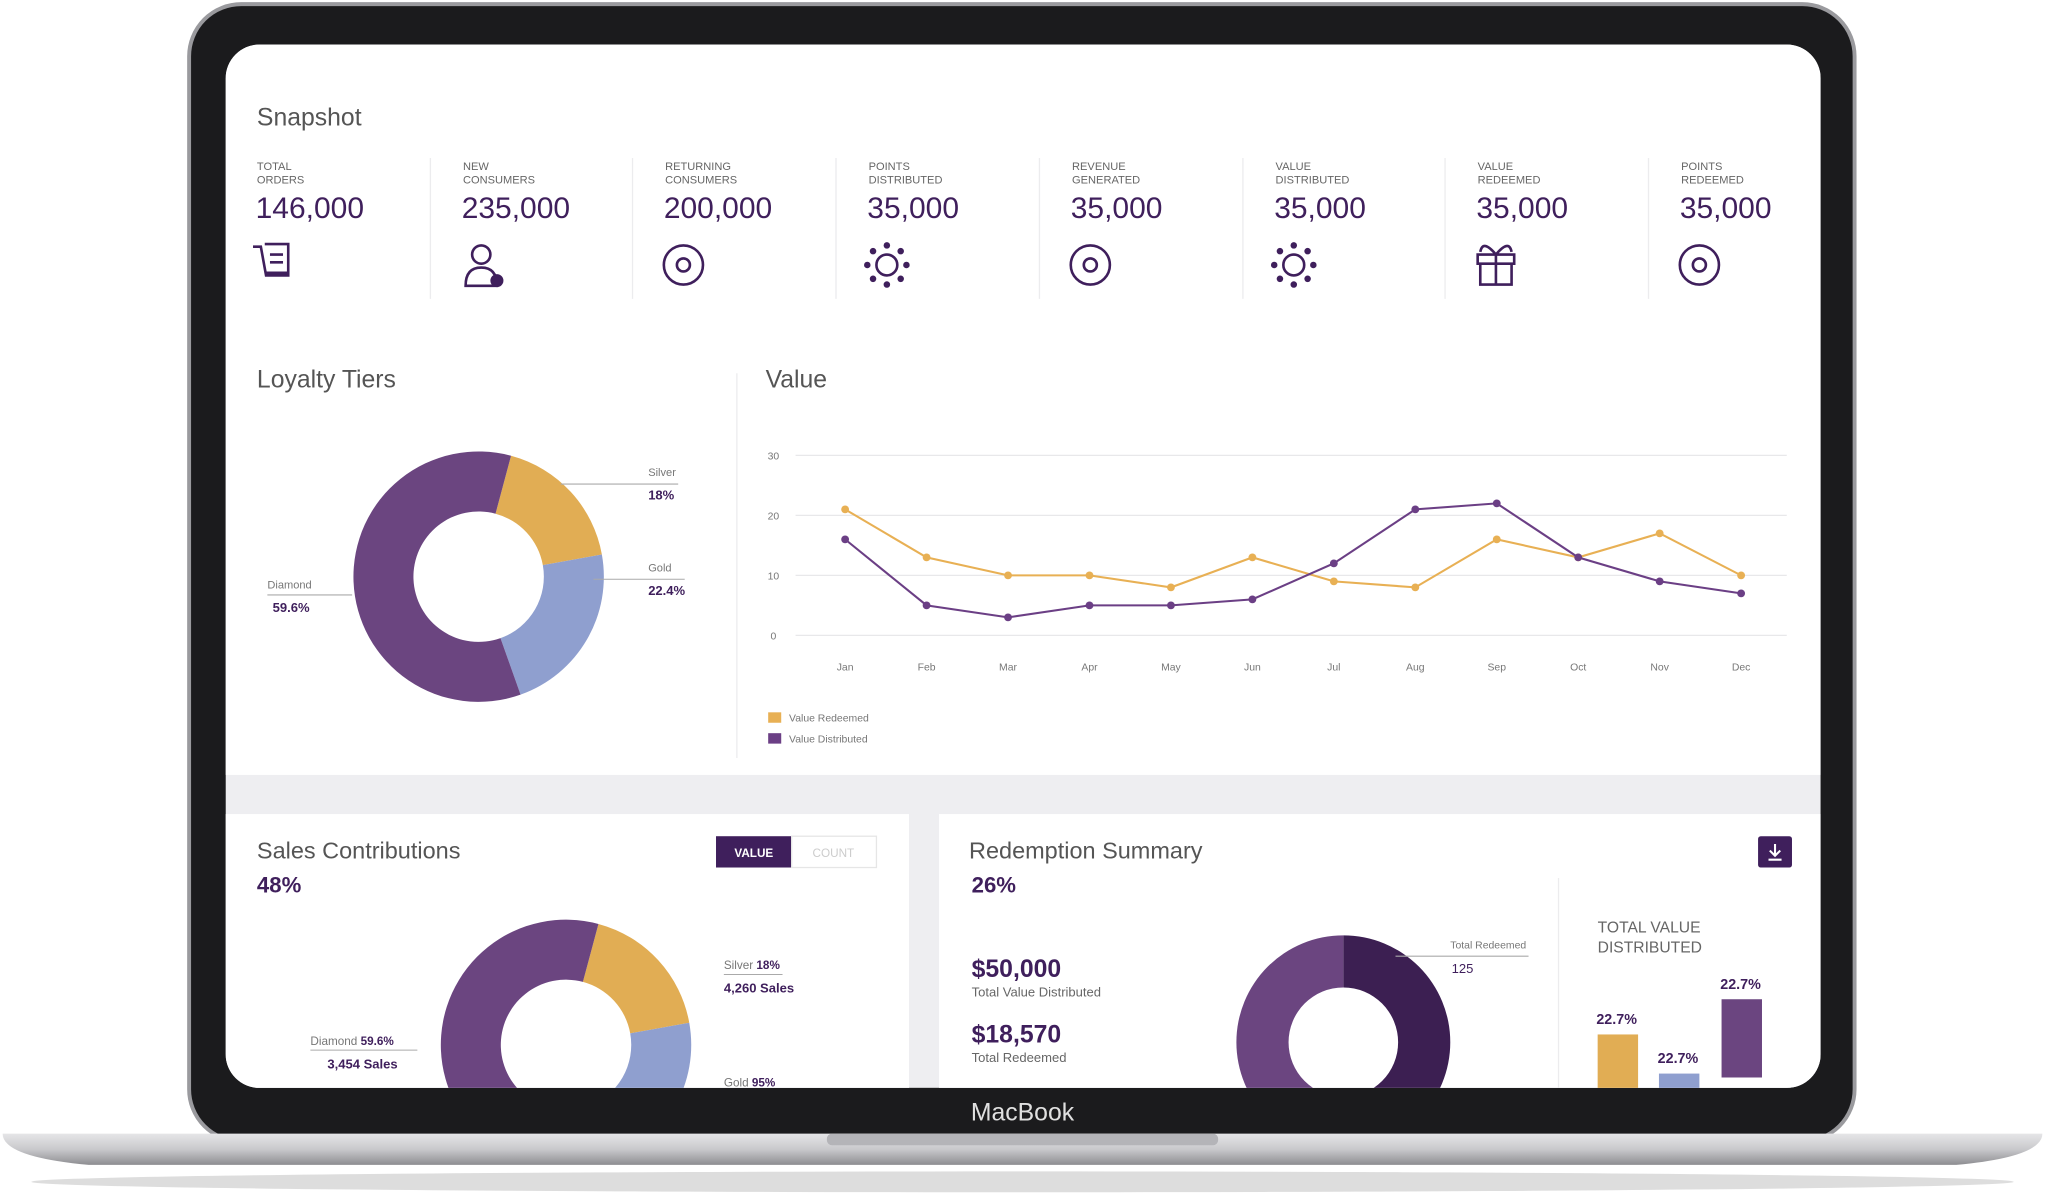 The height and width of the screenshot is (1199, 2045). Describe the element at coordinates (774, 456) in the screenshot. I see `y-tick-label: 30` at that location.